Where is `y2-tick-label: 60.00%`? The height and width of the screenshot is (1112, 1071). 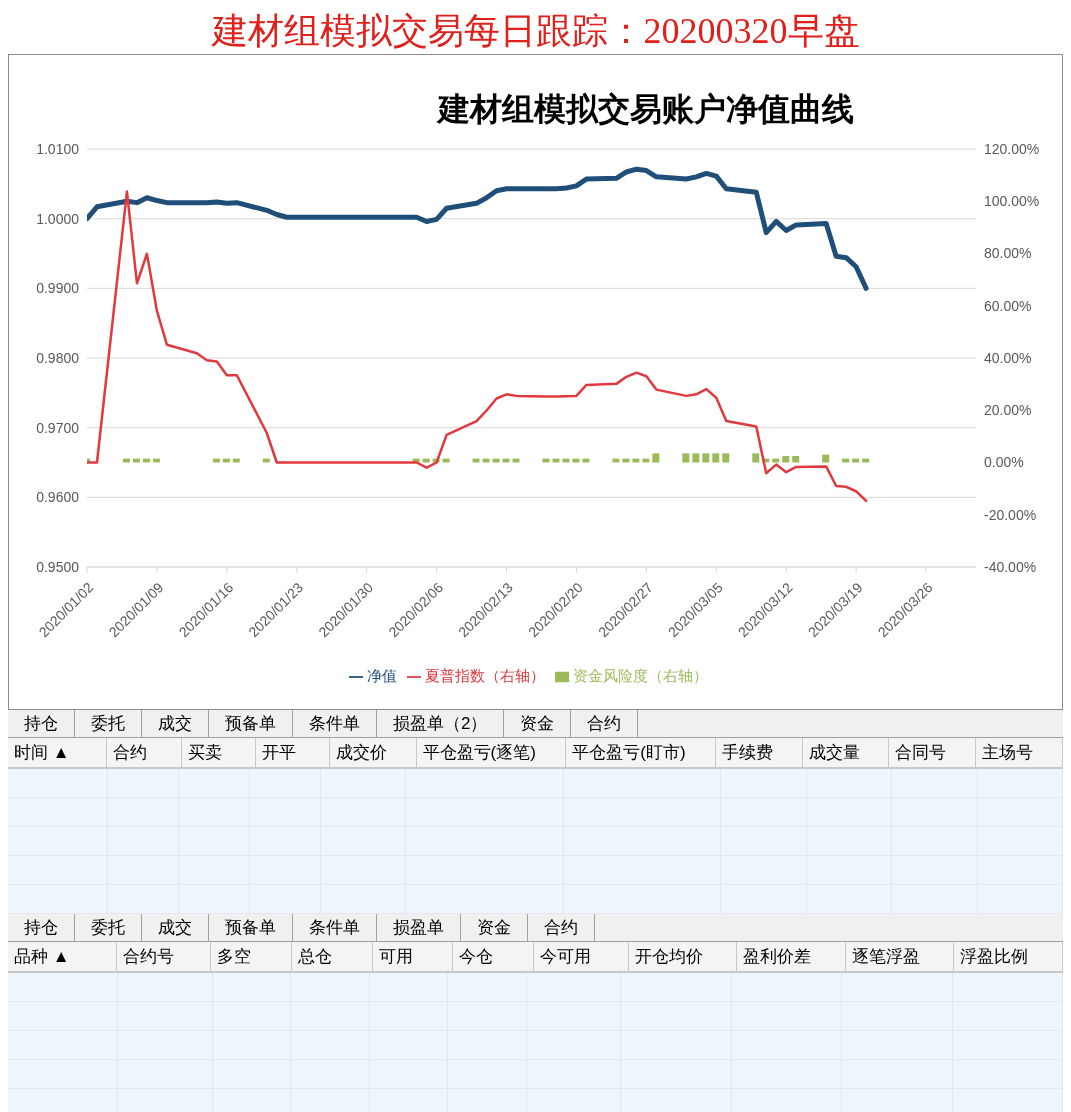
y2-tick-label: 60.00% is located at coordinates (1008, 305).